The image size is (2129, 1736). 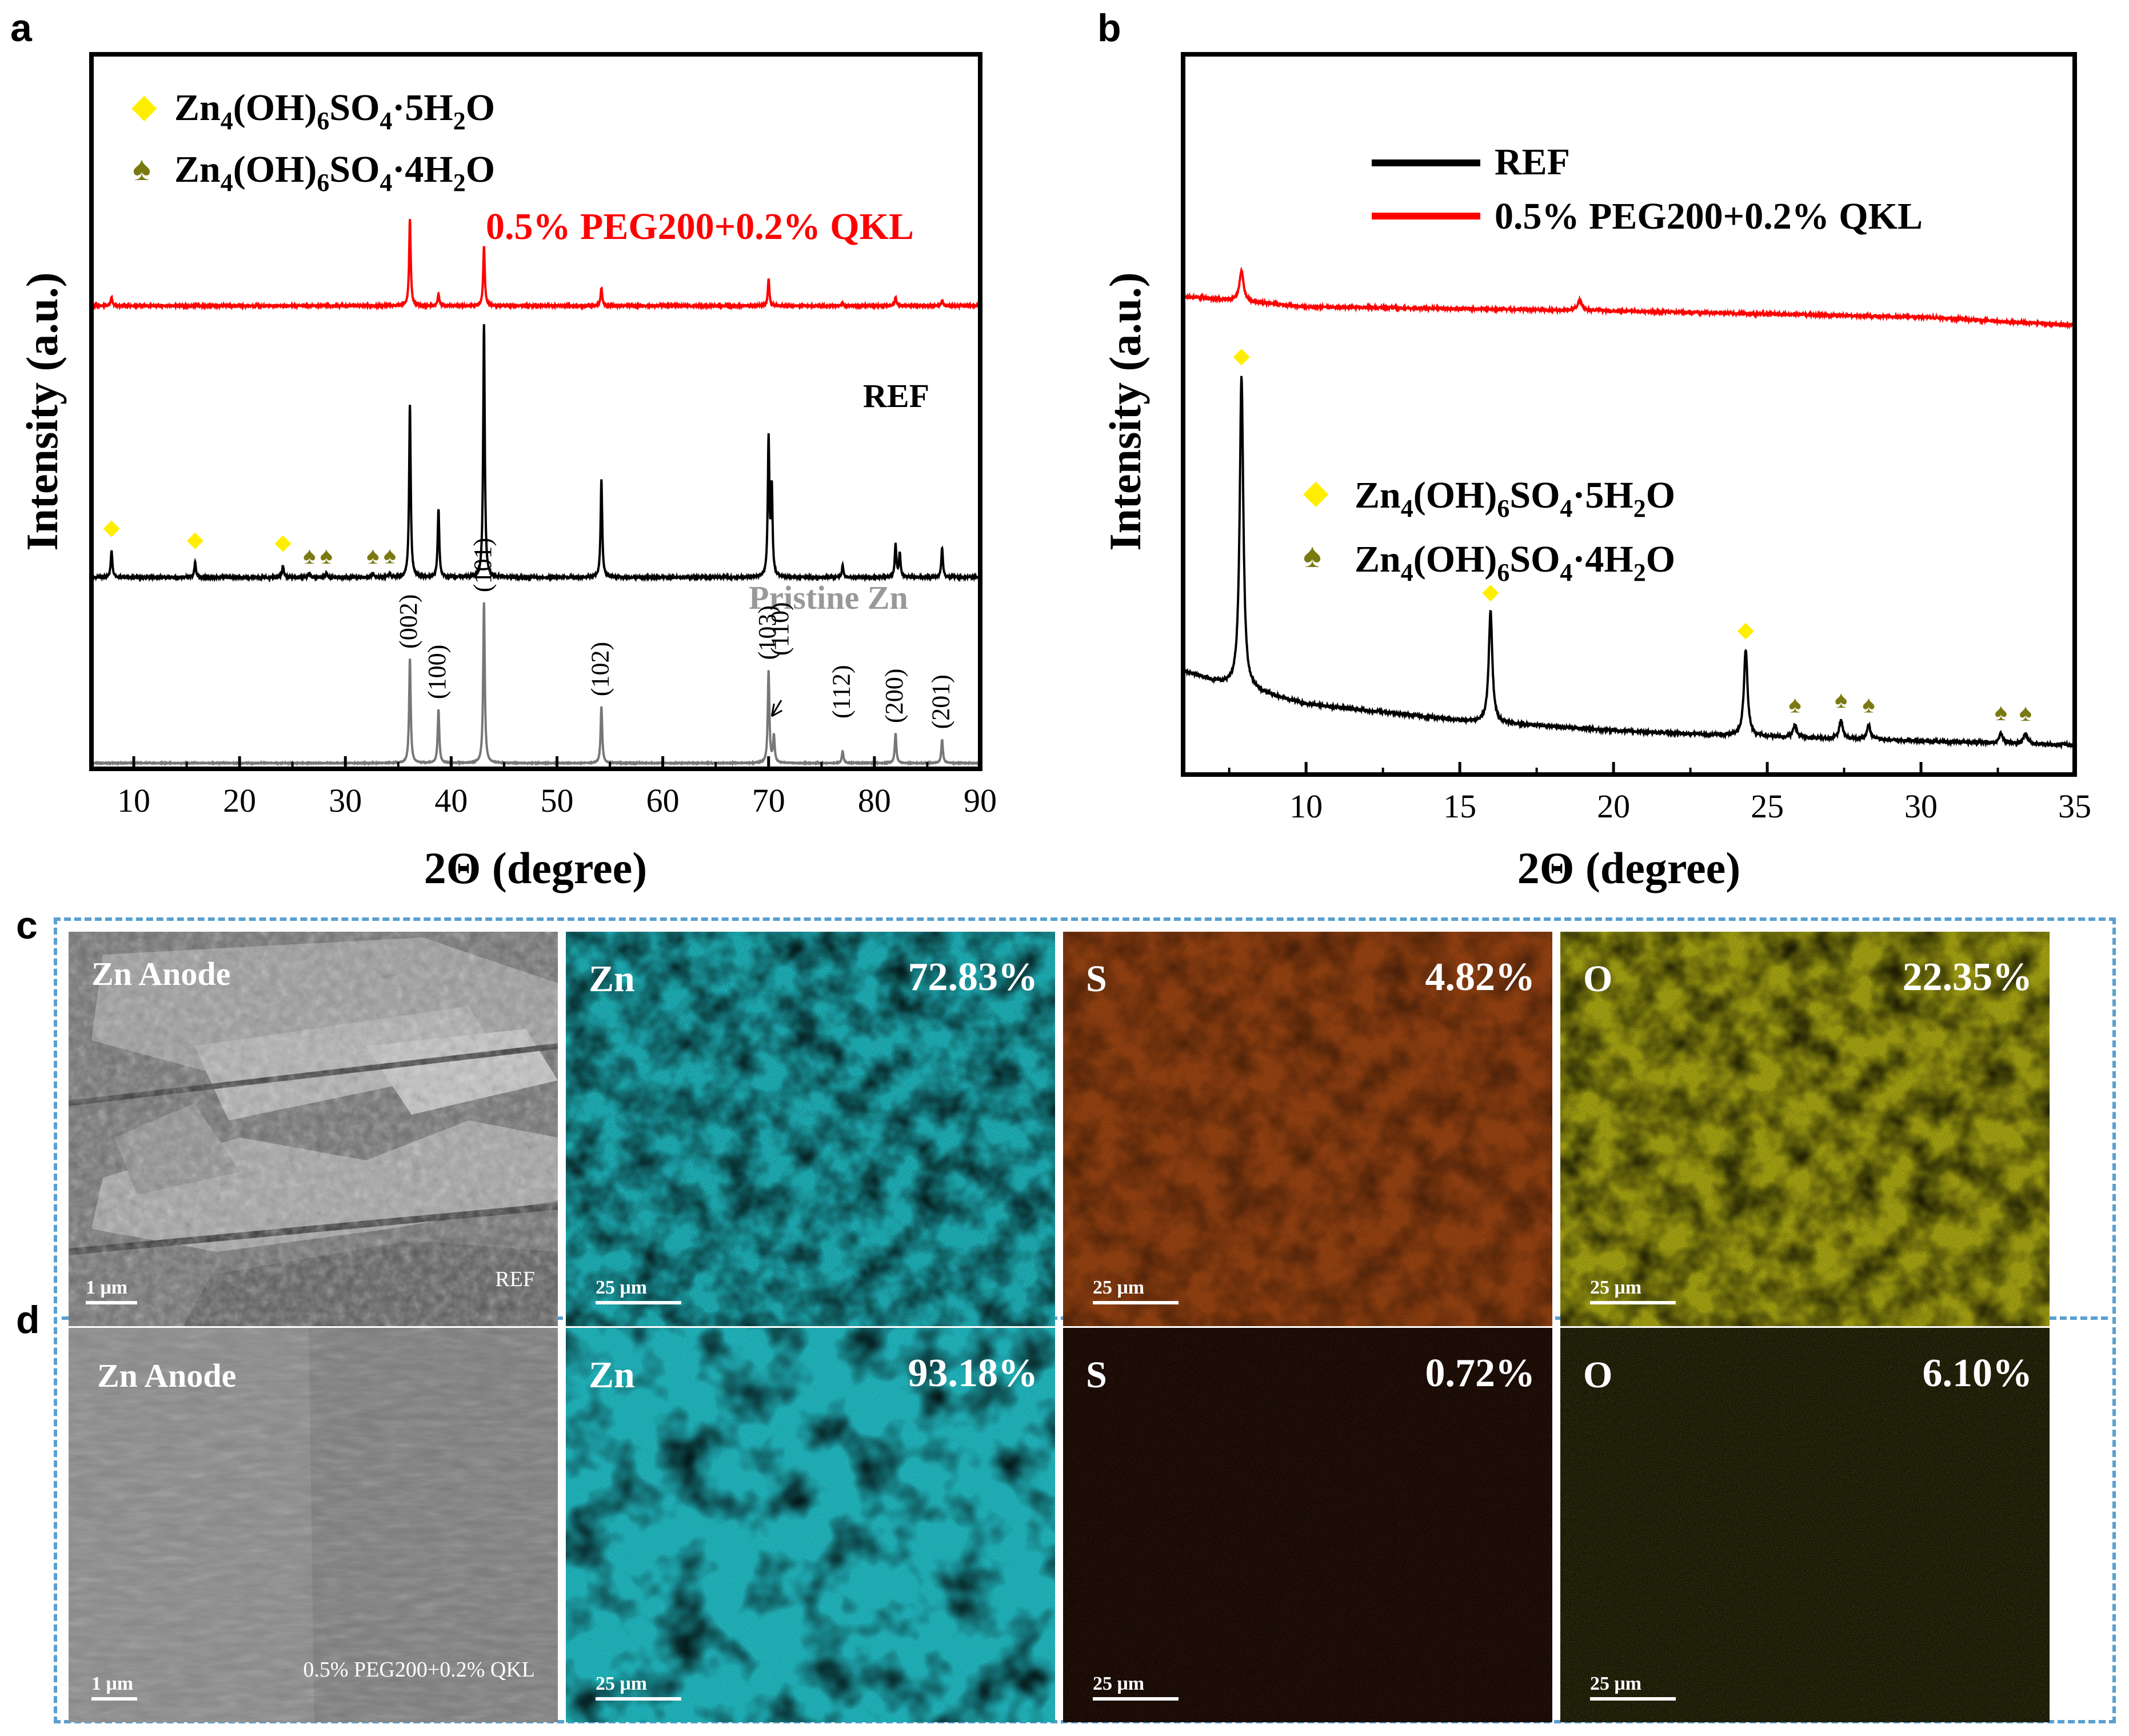 What do you see at coordinates (1515, 562) in the screenshot?
I see `legend-b-label-2: Zn4(OH)6SO4·4H2O` at bounding box center [1515, 562].